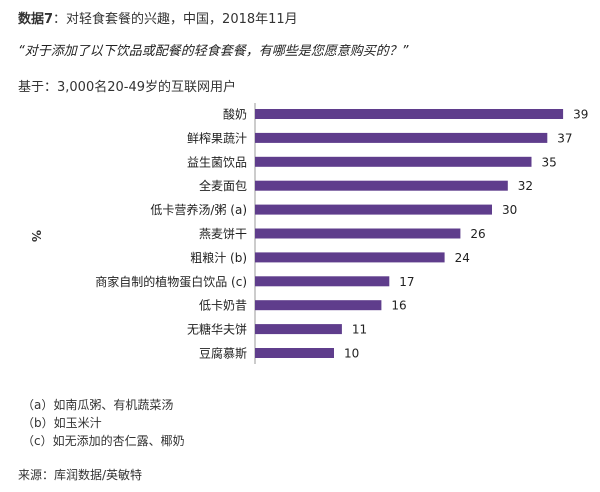 The image size is (600, 492). I want to click on category-label: 燕麦饼干, so click(223, 234).